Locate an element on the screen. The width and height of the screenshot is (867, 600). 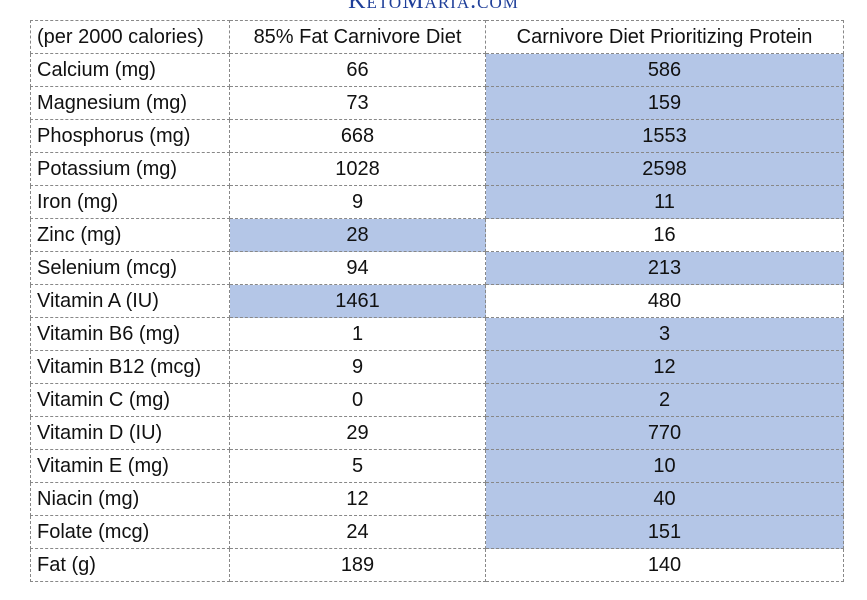
nutrient-label: Vitamin D (IU) is located at coordinates (130, 433).